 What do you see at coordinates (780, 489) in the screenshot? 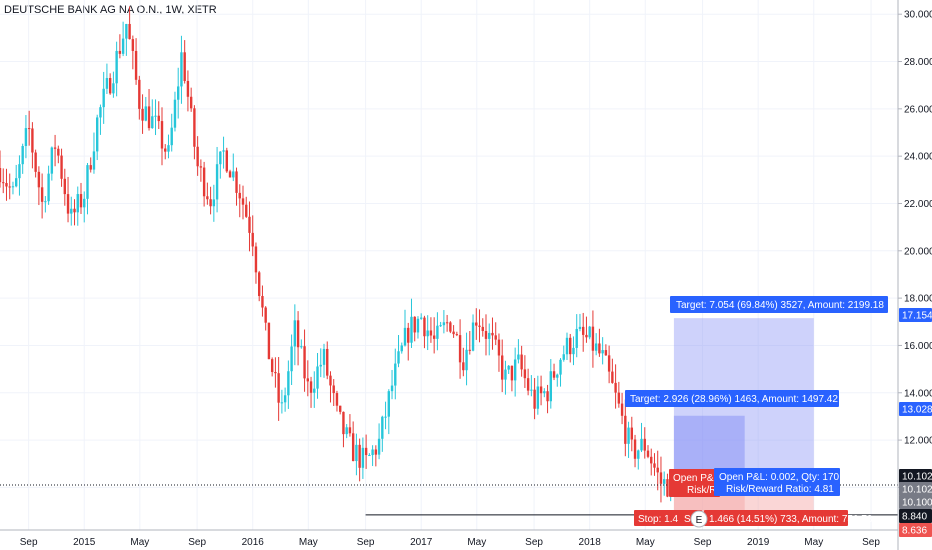
I see `risk-blue-label: Risk/Reward Ratio: 4.81` at bounding box center [780, 489].